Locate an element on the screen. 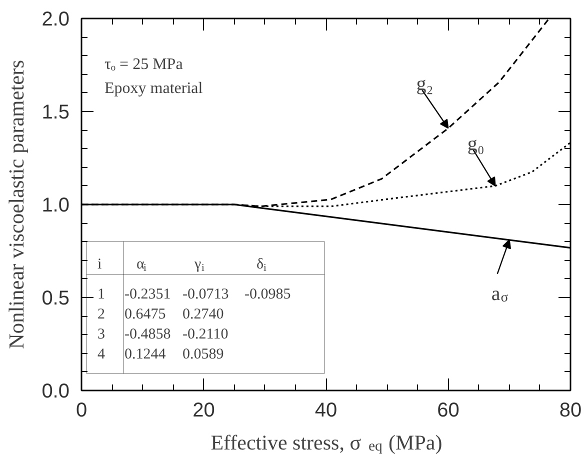 The width and height of the screenshot is (585, 454). annotation: Epoxy material is located at coordinates (154, 88).